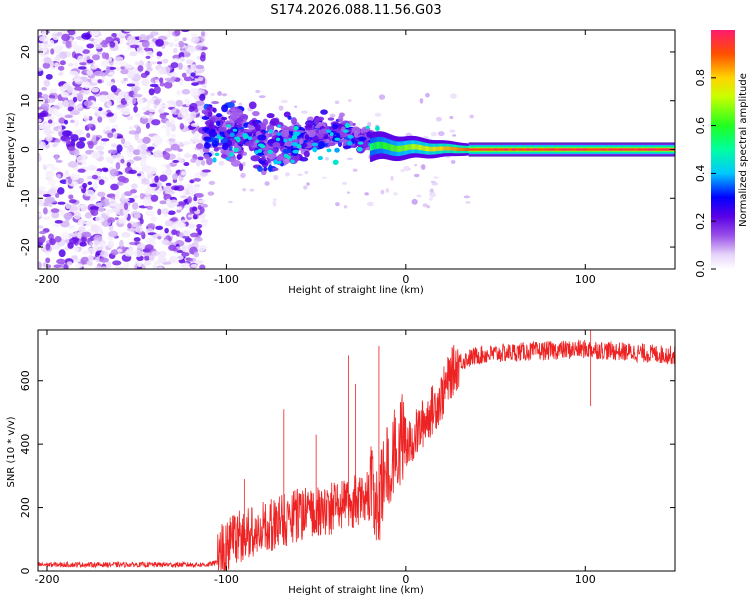 This screenshot has width=750, height=600. Describe the element at coordinates (405, 579) in the screenshot. I see `x-tick-label: 0` at that location.